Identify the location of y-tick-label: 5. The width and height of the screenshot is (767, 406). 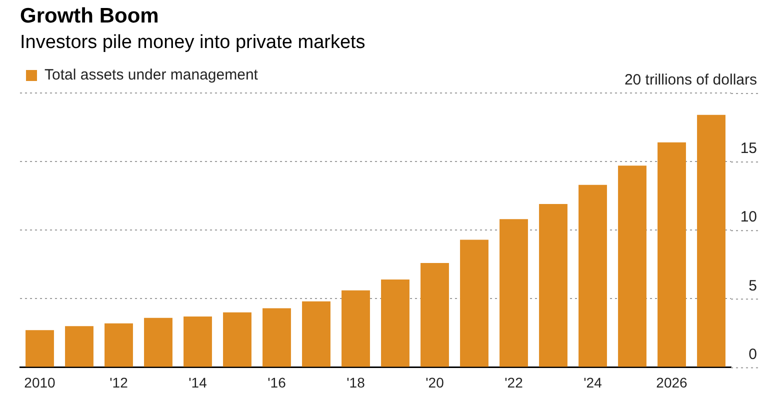
(752, 285).